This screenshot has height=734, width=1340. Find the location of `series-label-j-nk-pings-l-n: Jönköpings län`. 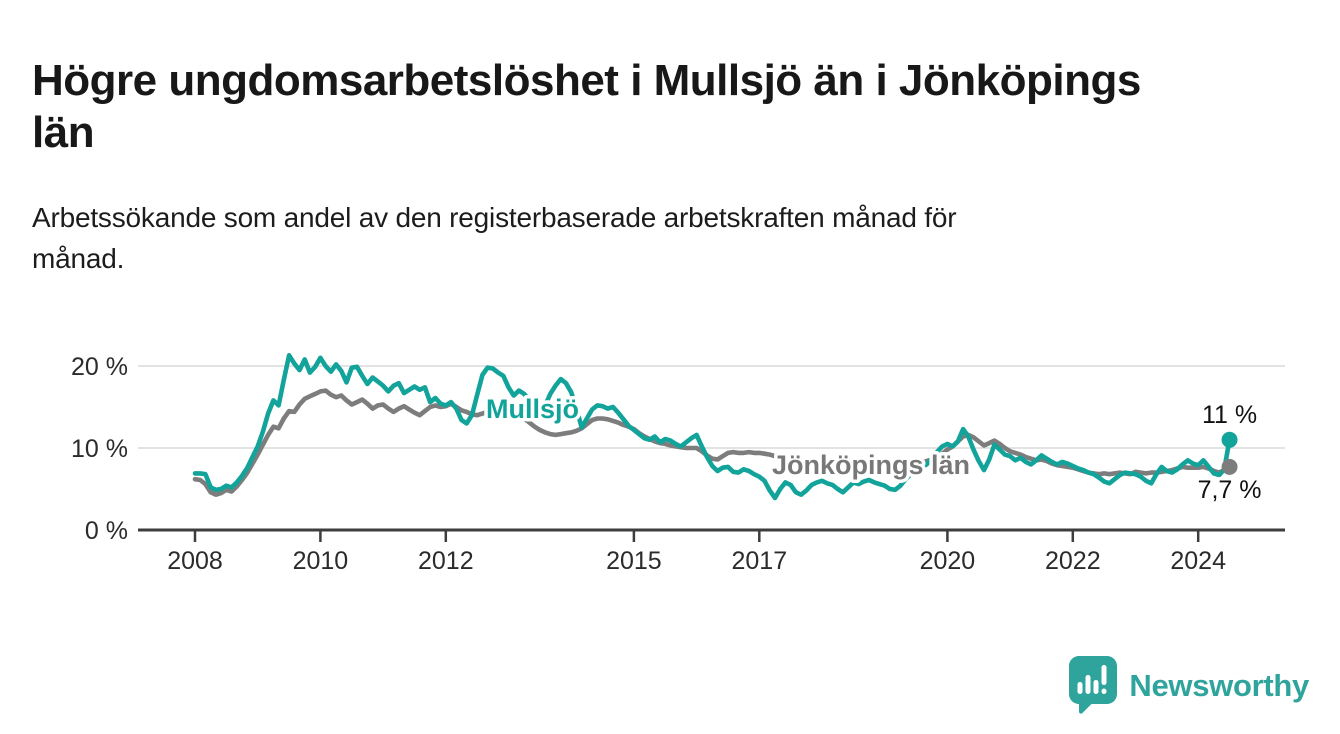

series-label-j-nk-pings-l-n: Jönköpings län is located at coordinates (871, 465).